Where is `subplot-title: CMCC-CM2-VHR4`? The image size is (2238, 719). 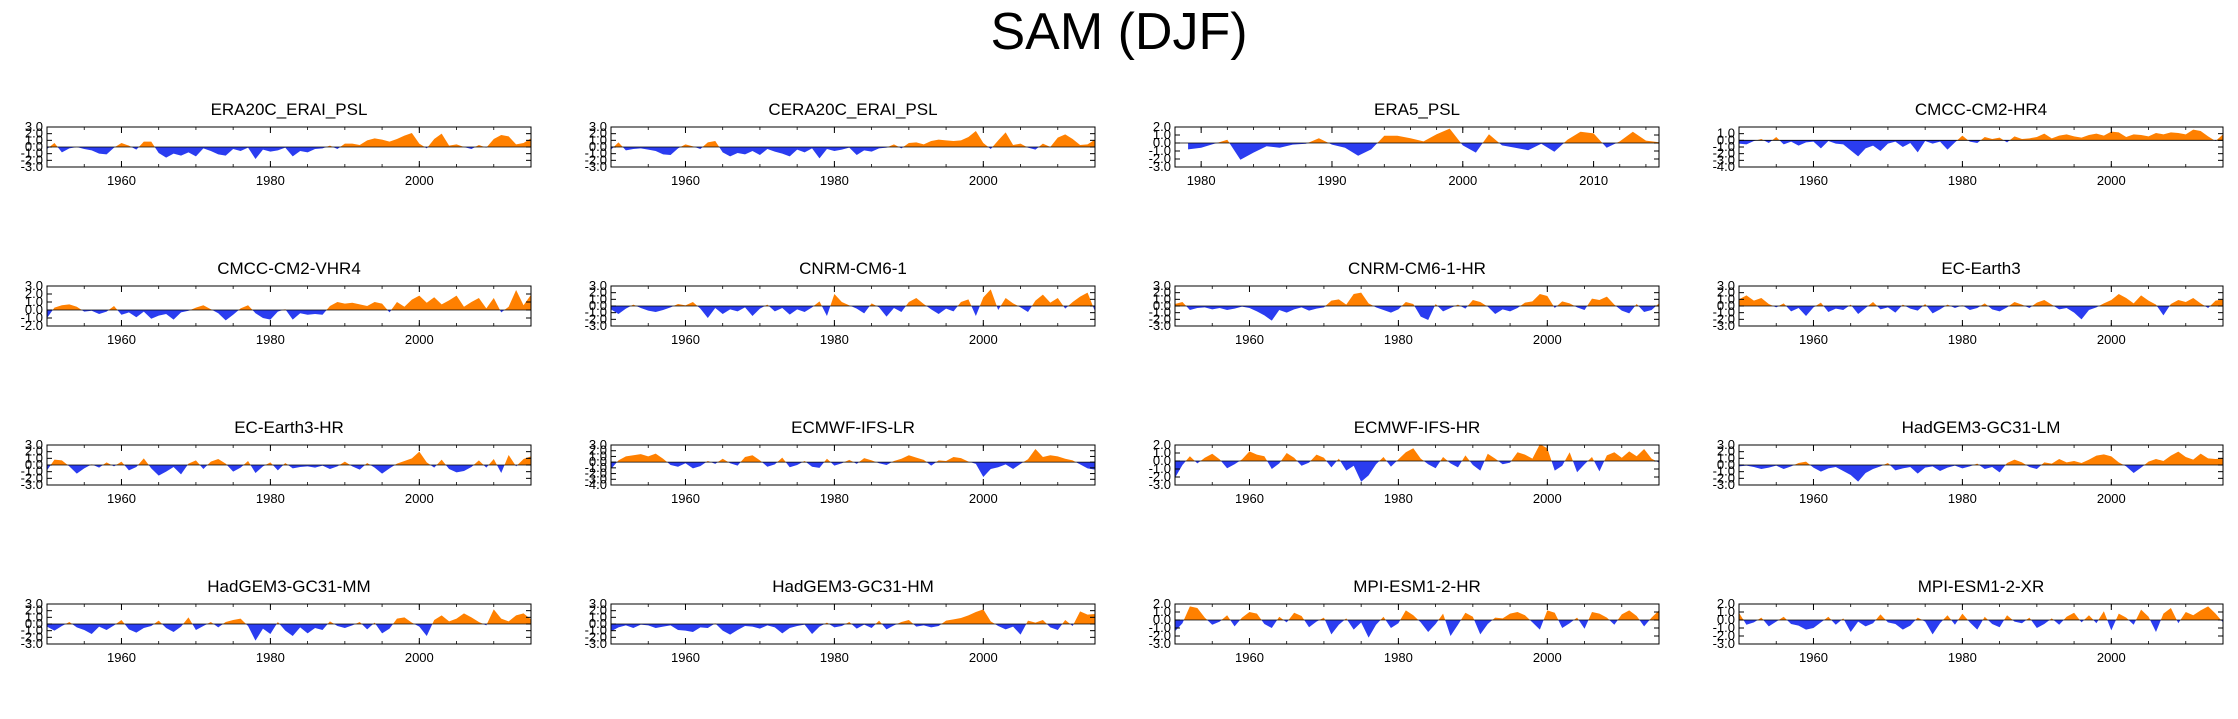
subplot-title: CMCC-CM2-VHR4 is located at coordinates (289, 268).